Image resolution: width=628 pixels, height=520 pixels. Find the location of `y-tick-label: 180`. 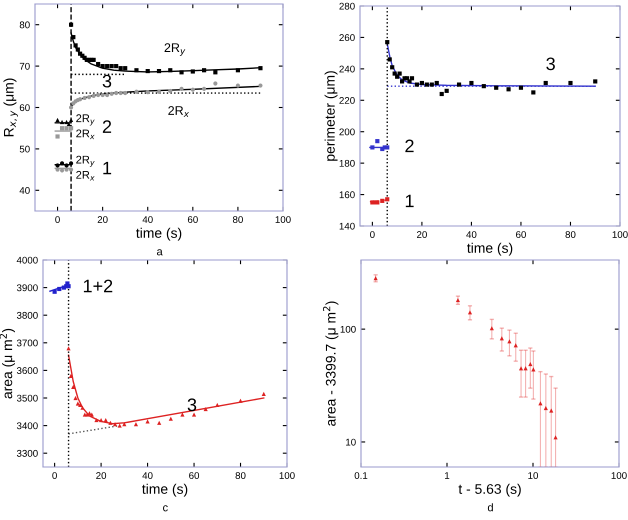

y-tick-label: 180 is located at coordinates (347, 163).